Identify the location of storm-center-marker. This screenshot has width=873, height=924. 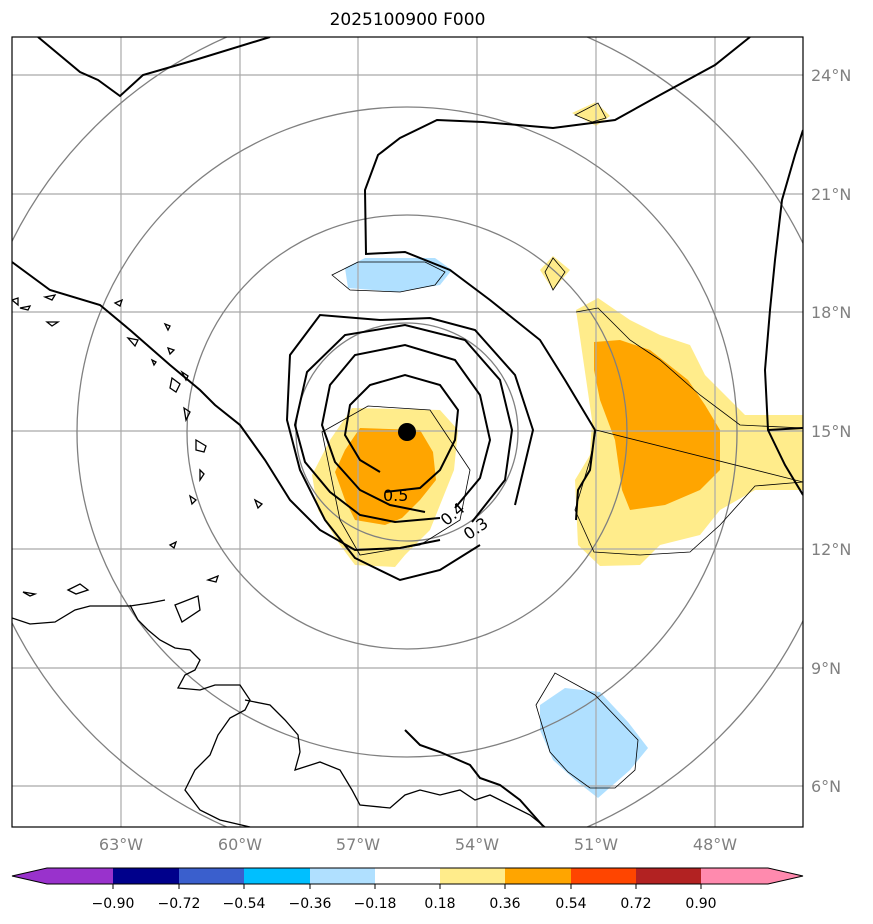
(407, 432).